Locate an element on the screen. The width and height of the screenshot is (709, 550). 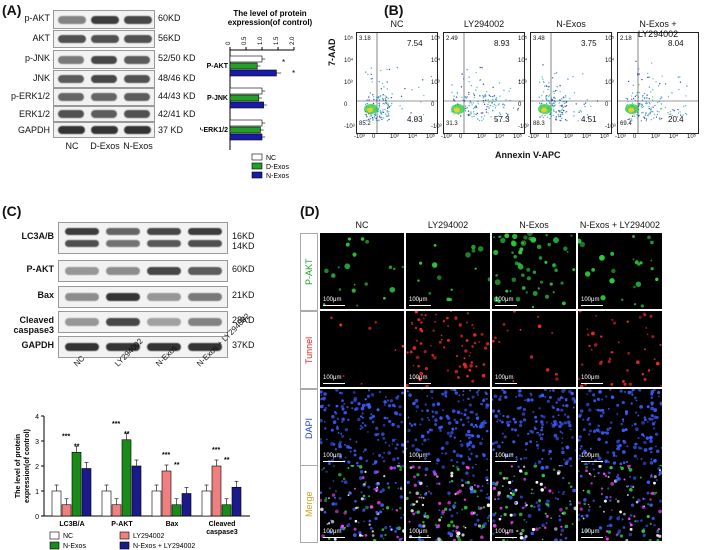
bar is located at coordinates (245, 130).